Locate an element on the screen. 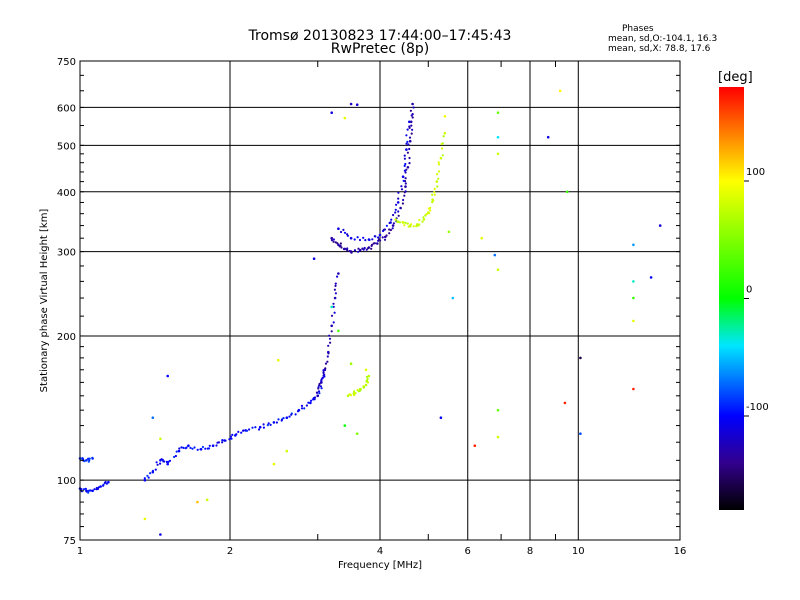  colorbar: 100 0 -100 is located at coordinates (744, 298).